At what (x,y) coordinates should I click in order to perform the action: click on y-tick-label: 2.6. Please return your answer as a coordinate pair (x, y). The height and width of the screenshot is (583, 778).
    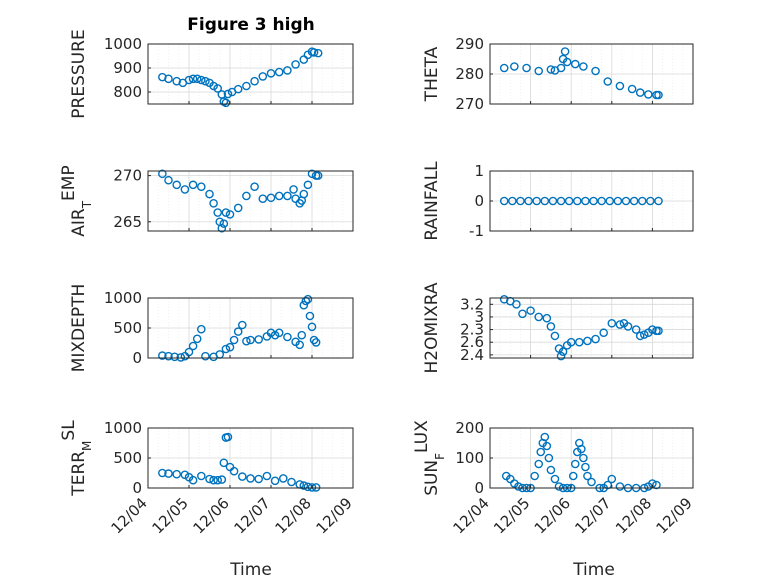
    Looking at the image, I should click on (472, 342).